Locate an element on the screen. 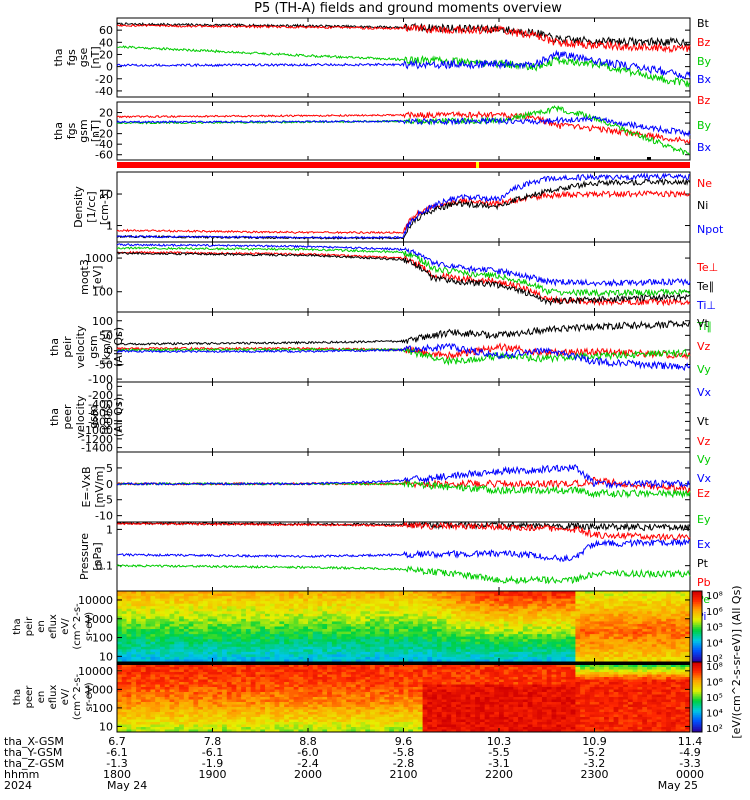 This screenshot has width=750, height=800. series-line-pe is located at coordinates (403, 574).